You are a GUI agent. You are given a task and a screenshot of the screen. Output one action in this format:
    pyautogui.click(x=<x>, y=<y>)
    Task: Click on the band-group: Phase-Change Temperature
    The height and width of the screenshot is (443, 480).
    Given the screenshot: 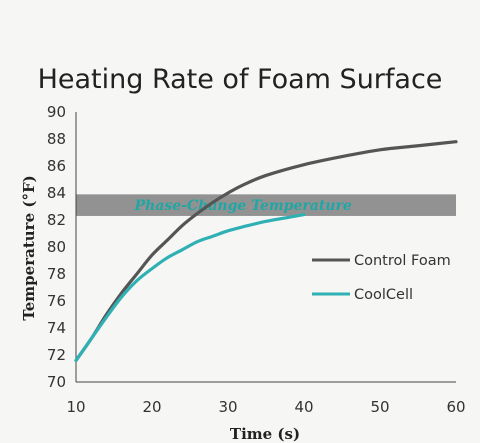 What is the action you would take?
    pyautogui.click(x=266, y=205)
    